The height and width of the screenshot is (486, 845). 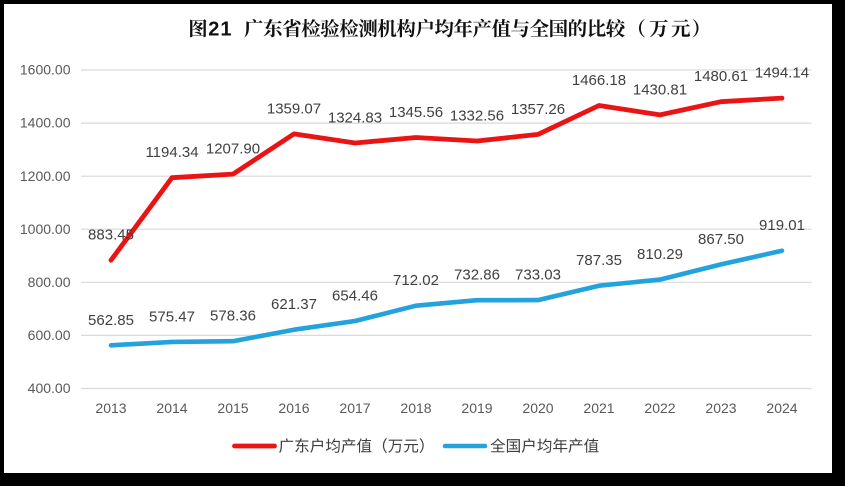 What do you see at coordinates (233, 149) in the screenshot?
I see `svg-text: 1207.90` at bounding box center [233, 149].